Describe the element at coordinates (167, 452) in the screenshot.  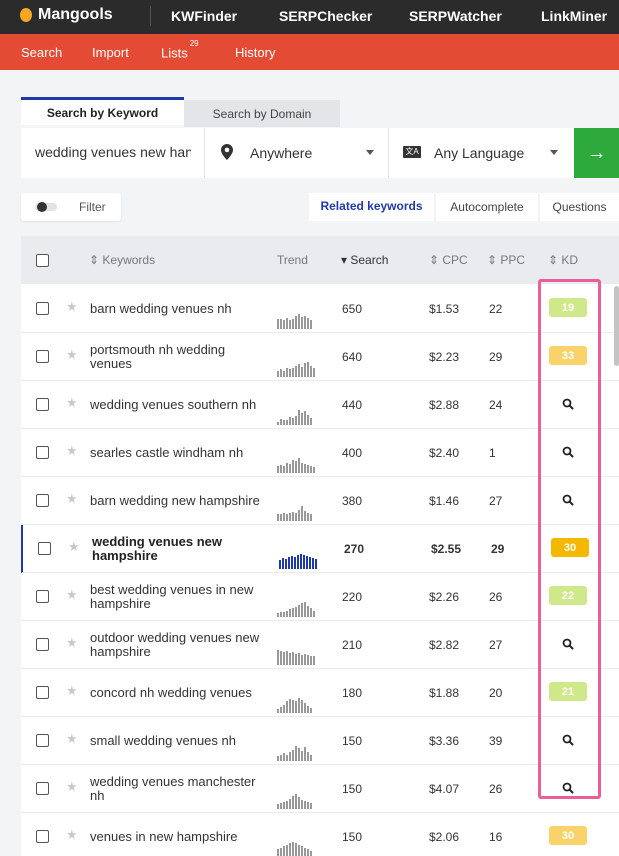
I see `keyword-text: searles castle windham nh` at that location.